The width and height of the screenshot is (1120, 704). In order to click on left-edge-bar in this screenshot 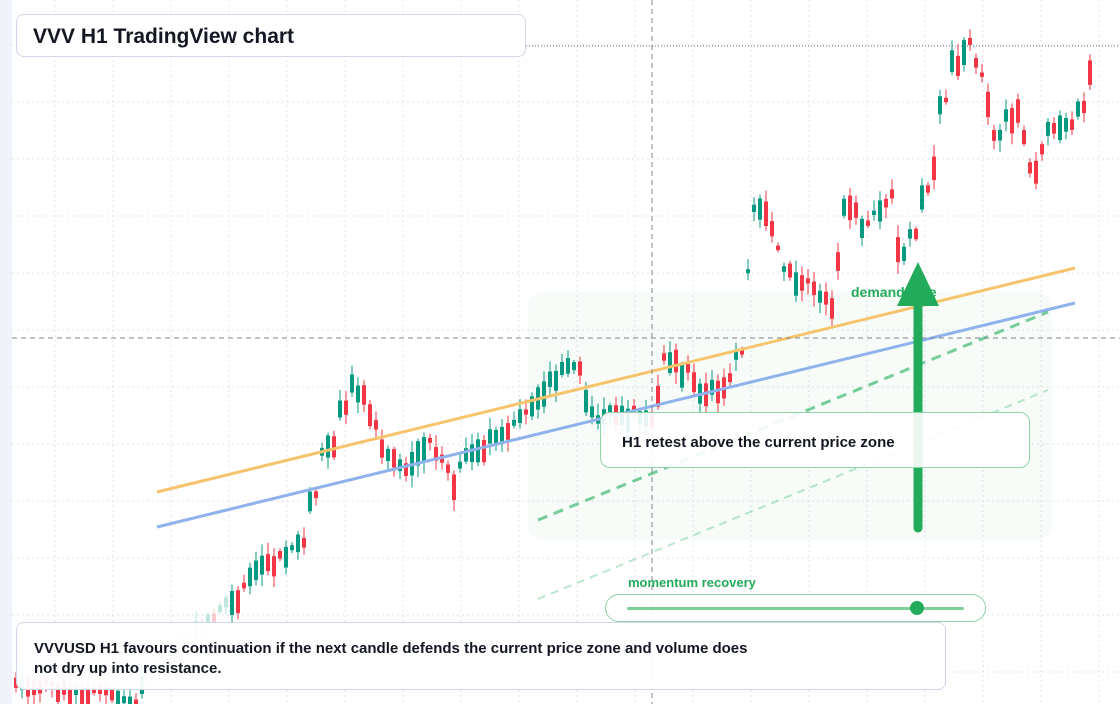, I will do `click(6, 352)`.